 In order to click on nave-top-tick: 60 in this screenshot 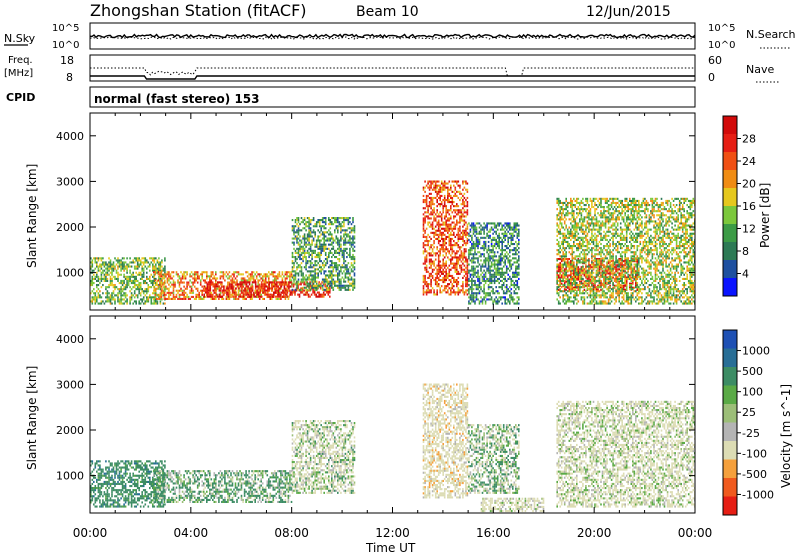, I will do `click(715, 60)`.